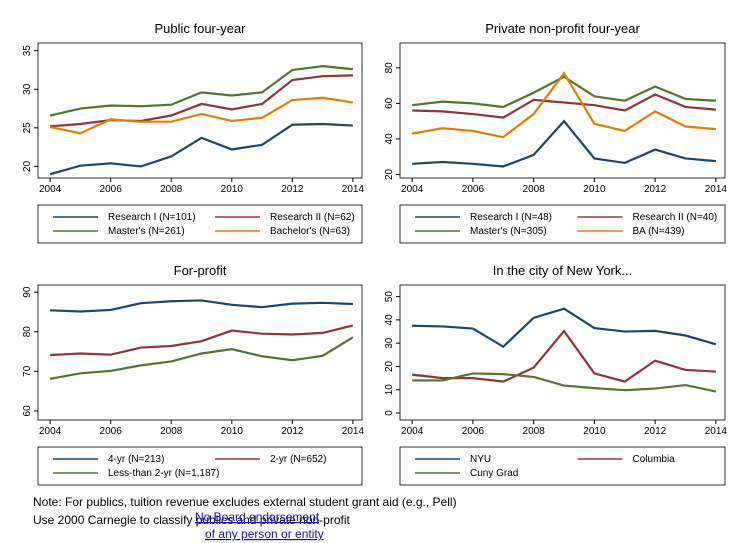 The height and width of the screenshot is (543, 740). I want to click on y-tick-label: 35, so click(27, 51).